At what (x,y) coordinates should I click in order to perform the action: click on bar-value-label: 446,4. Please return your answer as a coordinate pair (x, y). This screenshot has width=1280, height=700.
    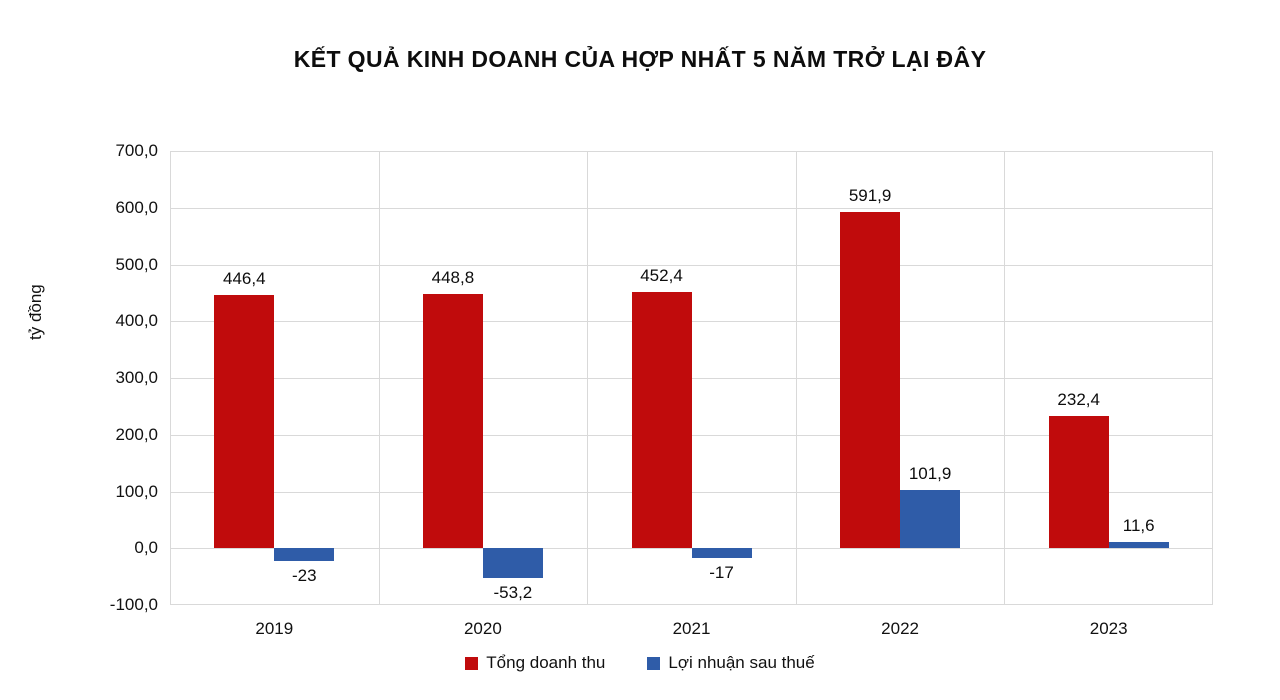
    Looking at the image, I should click on (244, 278).